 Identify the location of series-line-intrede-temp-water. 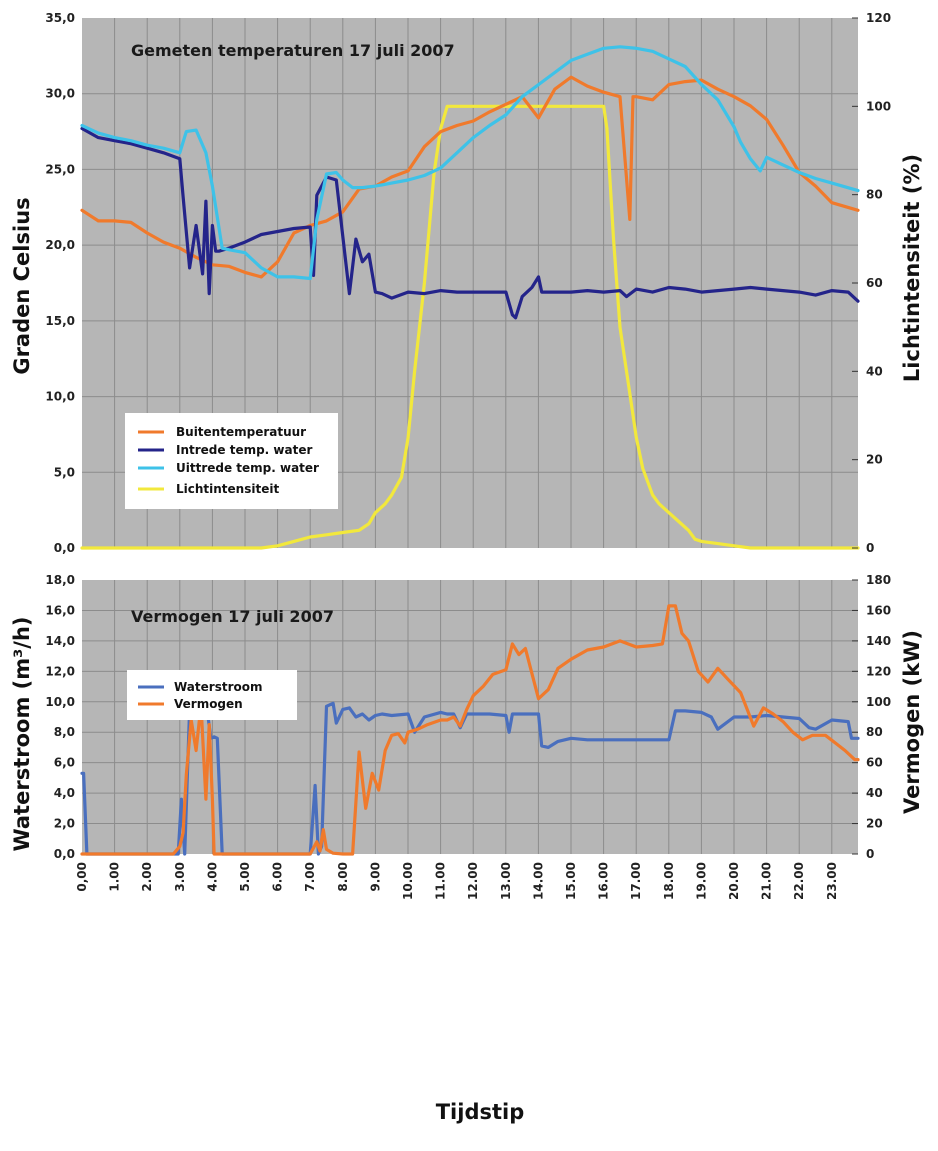
(470, 223).